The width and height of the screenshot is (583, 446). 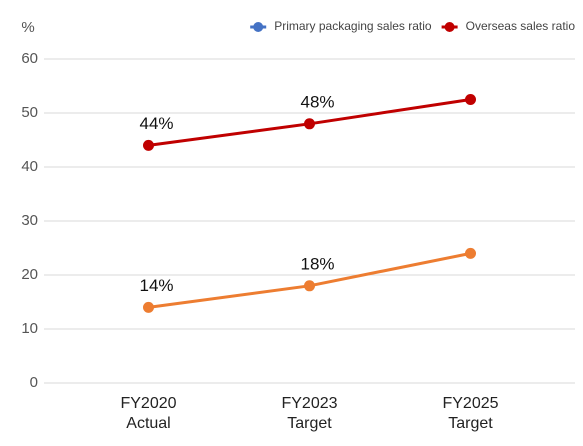 What do you see at coordinates (148, 403) in the screenshot?
I see `x-tick-label: FY2020` at bounding box center [148, 403].